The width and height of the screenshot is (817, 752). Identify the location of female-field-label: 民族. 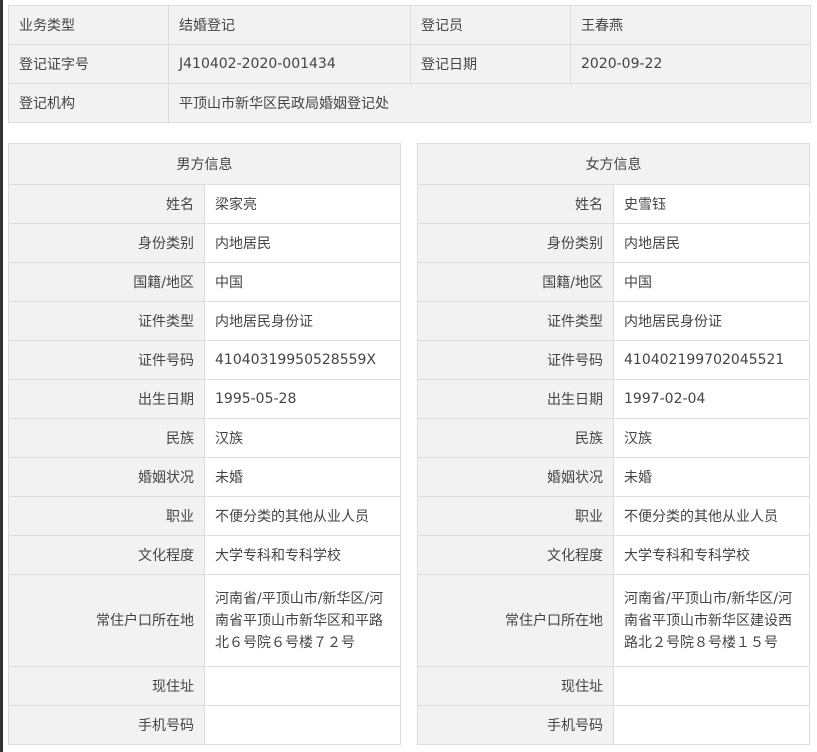
(515, 438).